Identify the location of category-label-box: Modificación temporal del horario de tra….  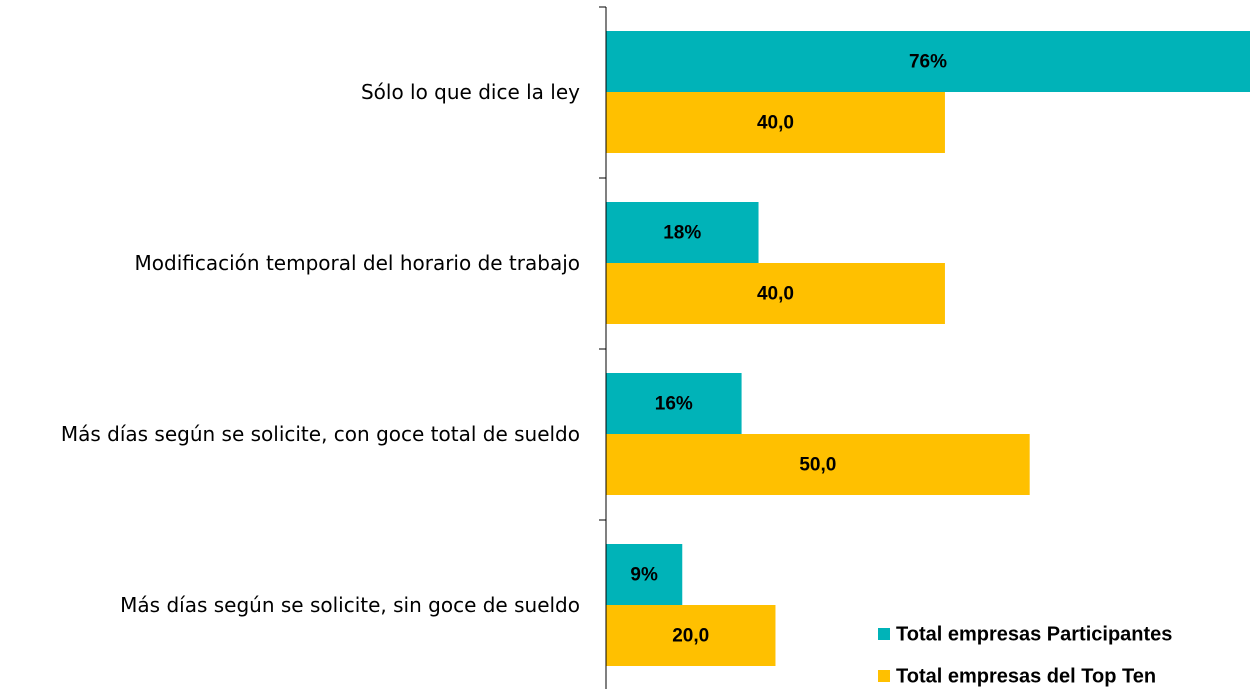
(300, 263).